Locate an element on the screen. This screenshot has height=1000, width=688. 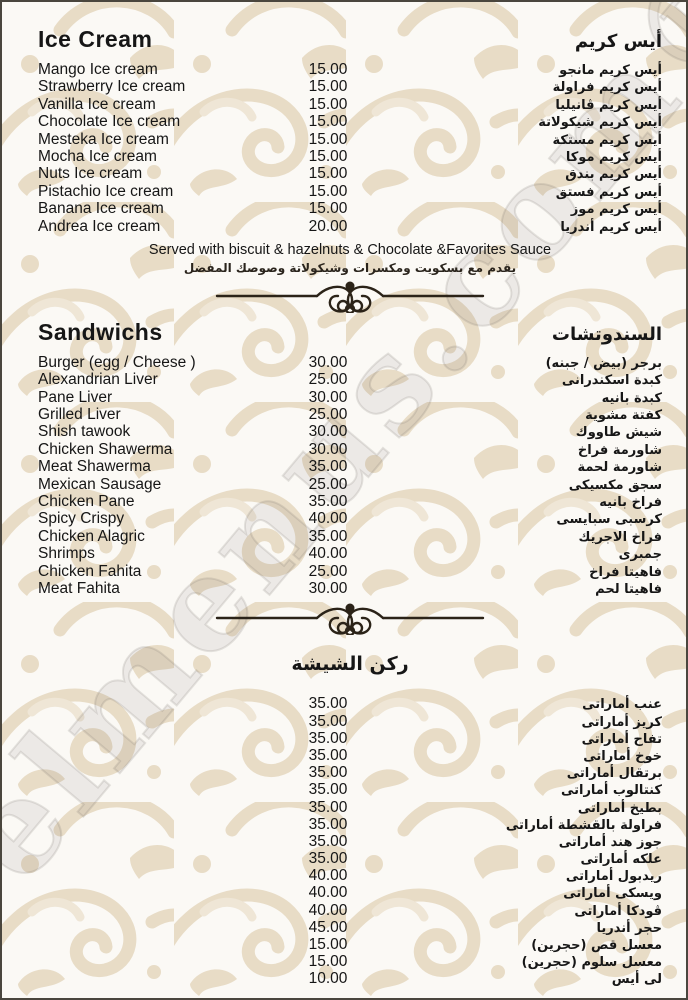
item-name-ar: فراخ الاجريك is located at coordinates (620, 537).